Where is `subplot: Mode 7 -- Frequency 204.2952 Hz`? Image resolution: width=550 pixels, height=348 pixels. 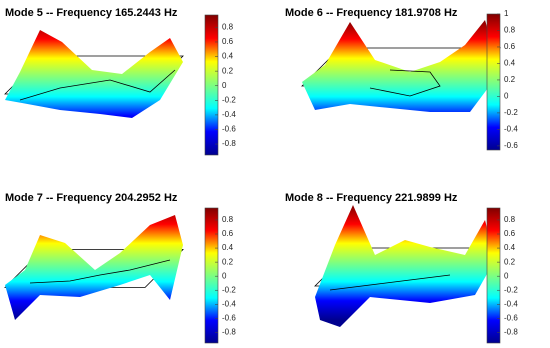 subplot: Mode 7 -- Frequency 204.2952 Hz is located at coordinates (94, 256).